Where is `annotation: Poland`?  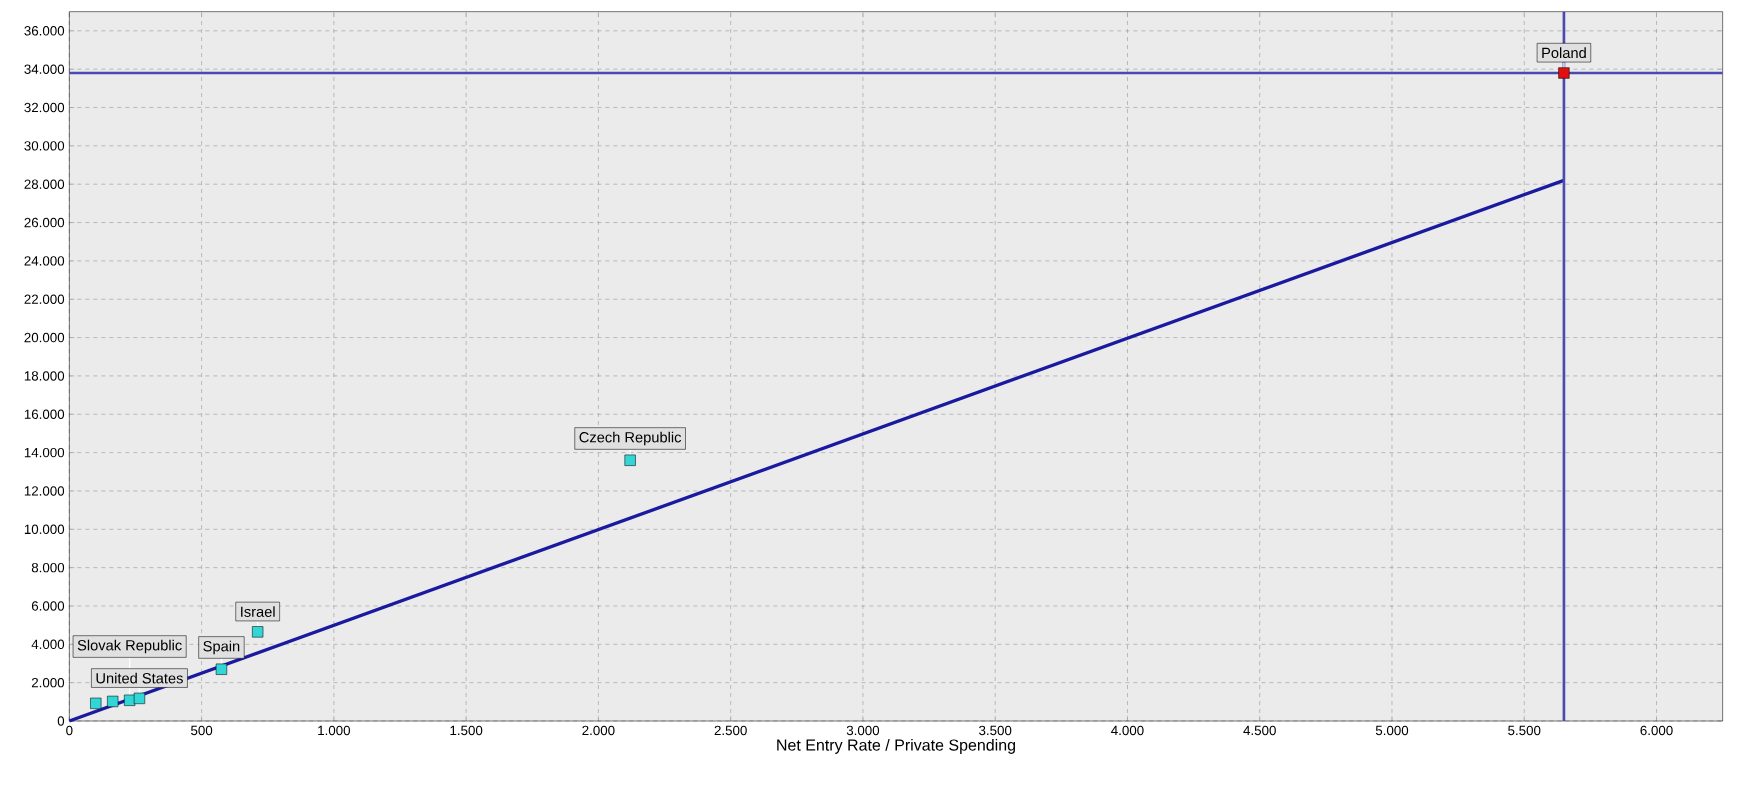
annotation: Poland is located at coordinates (1564, 53).